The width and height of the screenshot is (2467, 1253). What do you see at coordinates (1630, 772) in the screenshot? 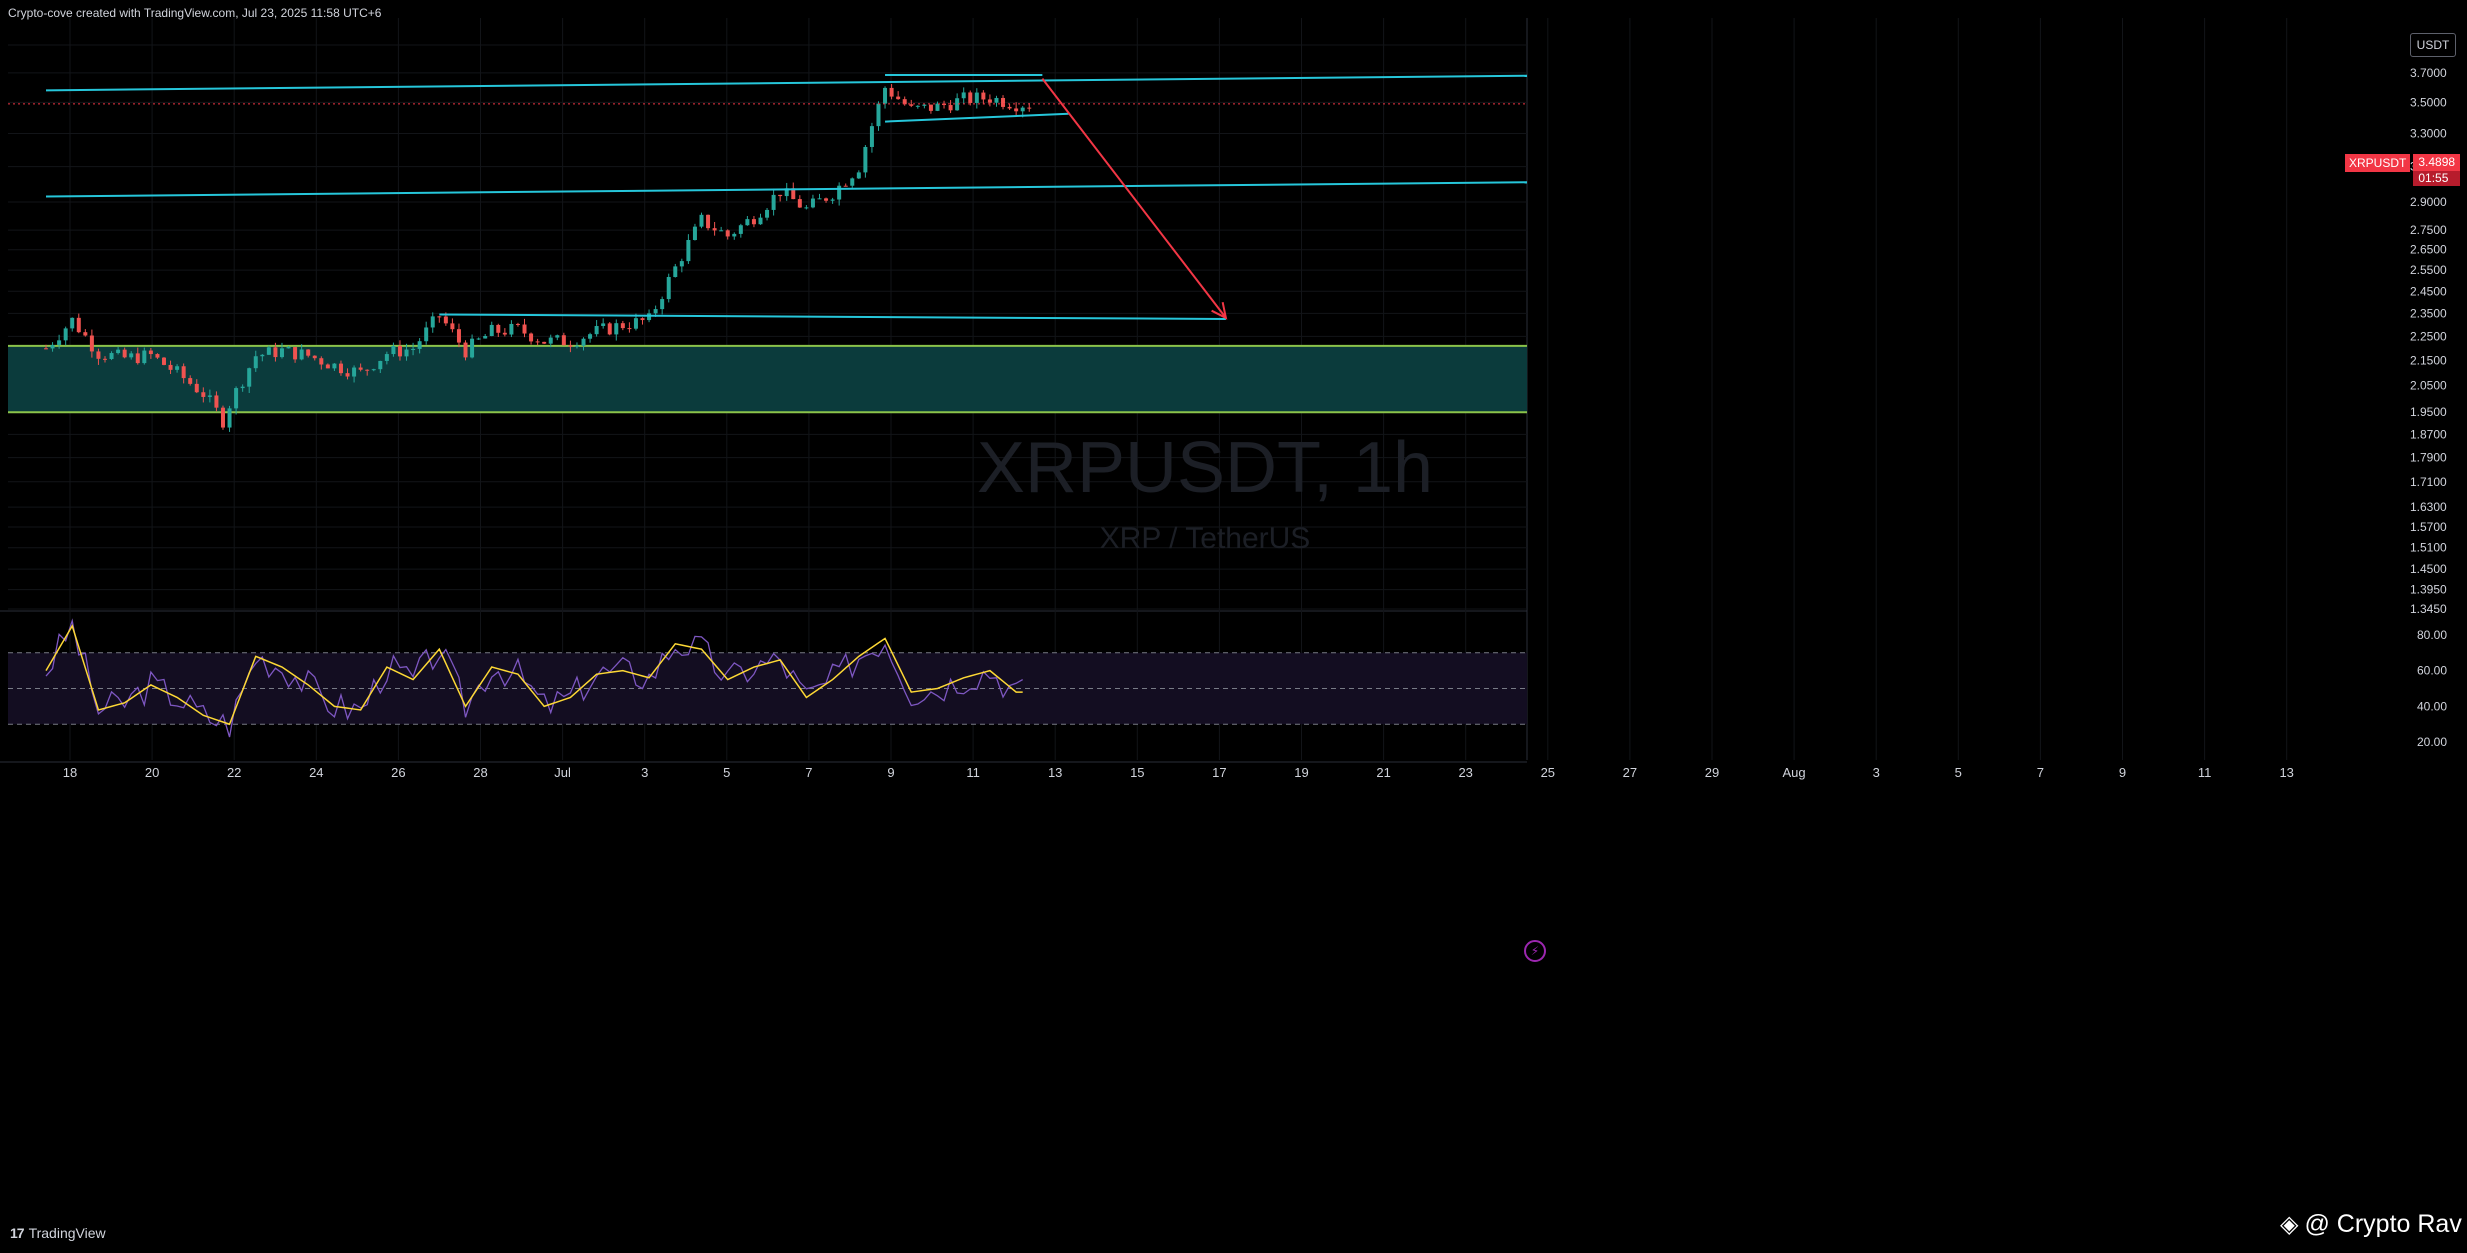
I see `x-tick-label: 27` at bounding box center [1630, 772].